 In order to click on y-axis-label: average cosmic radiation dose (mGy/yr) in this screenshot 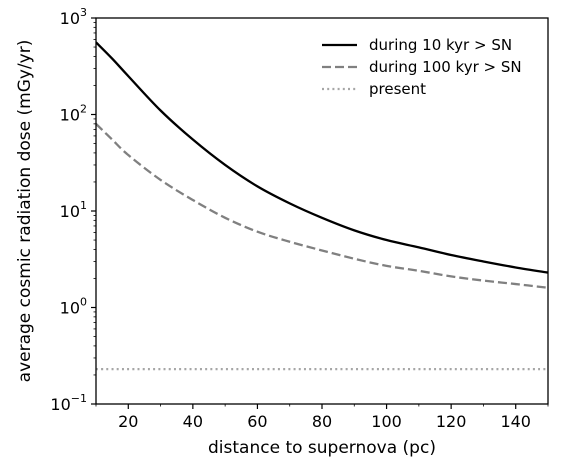, I will do `click(25, 211)`.